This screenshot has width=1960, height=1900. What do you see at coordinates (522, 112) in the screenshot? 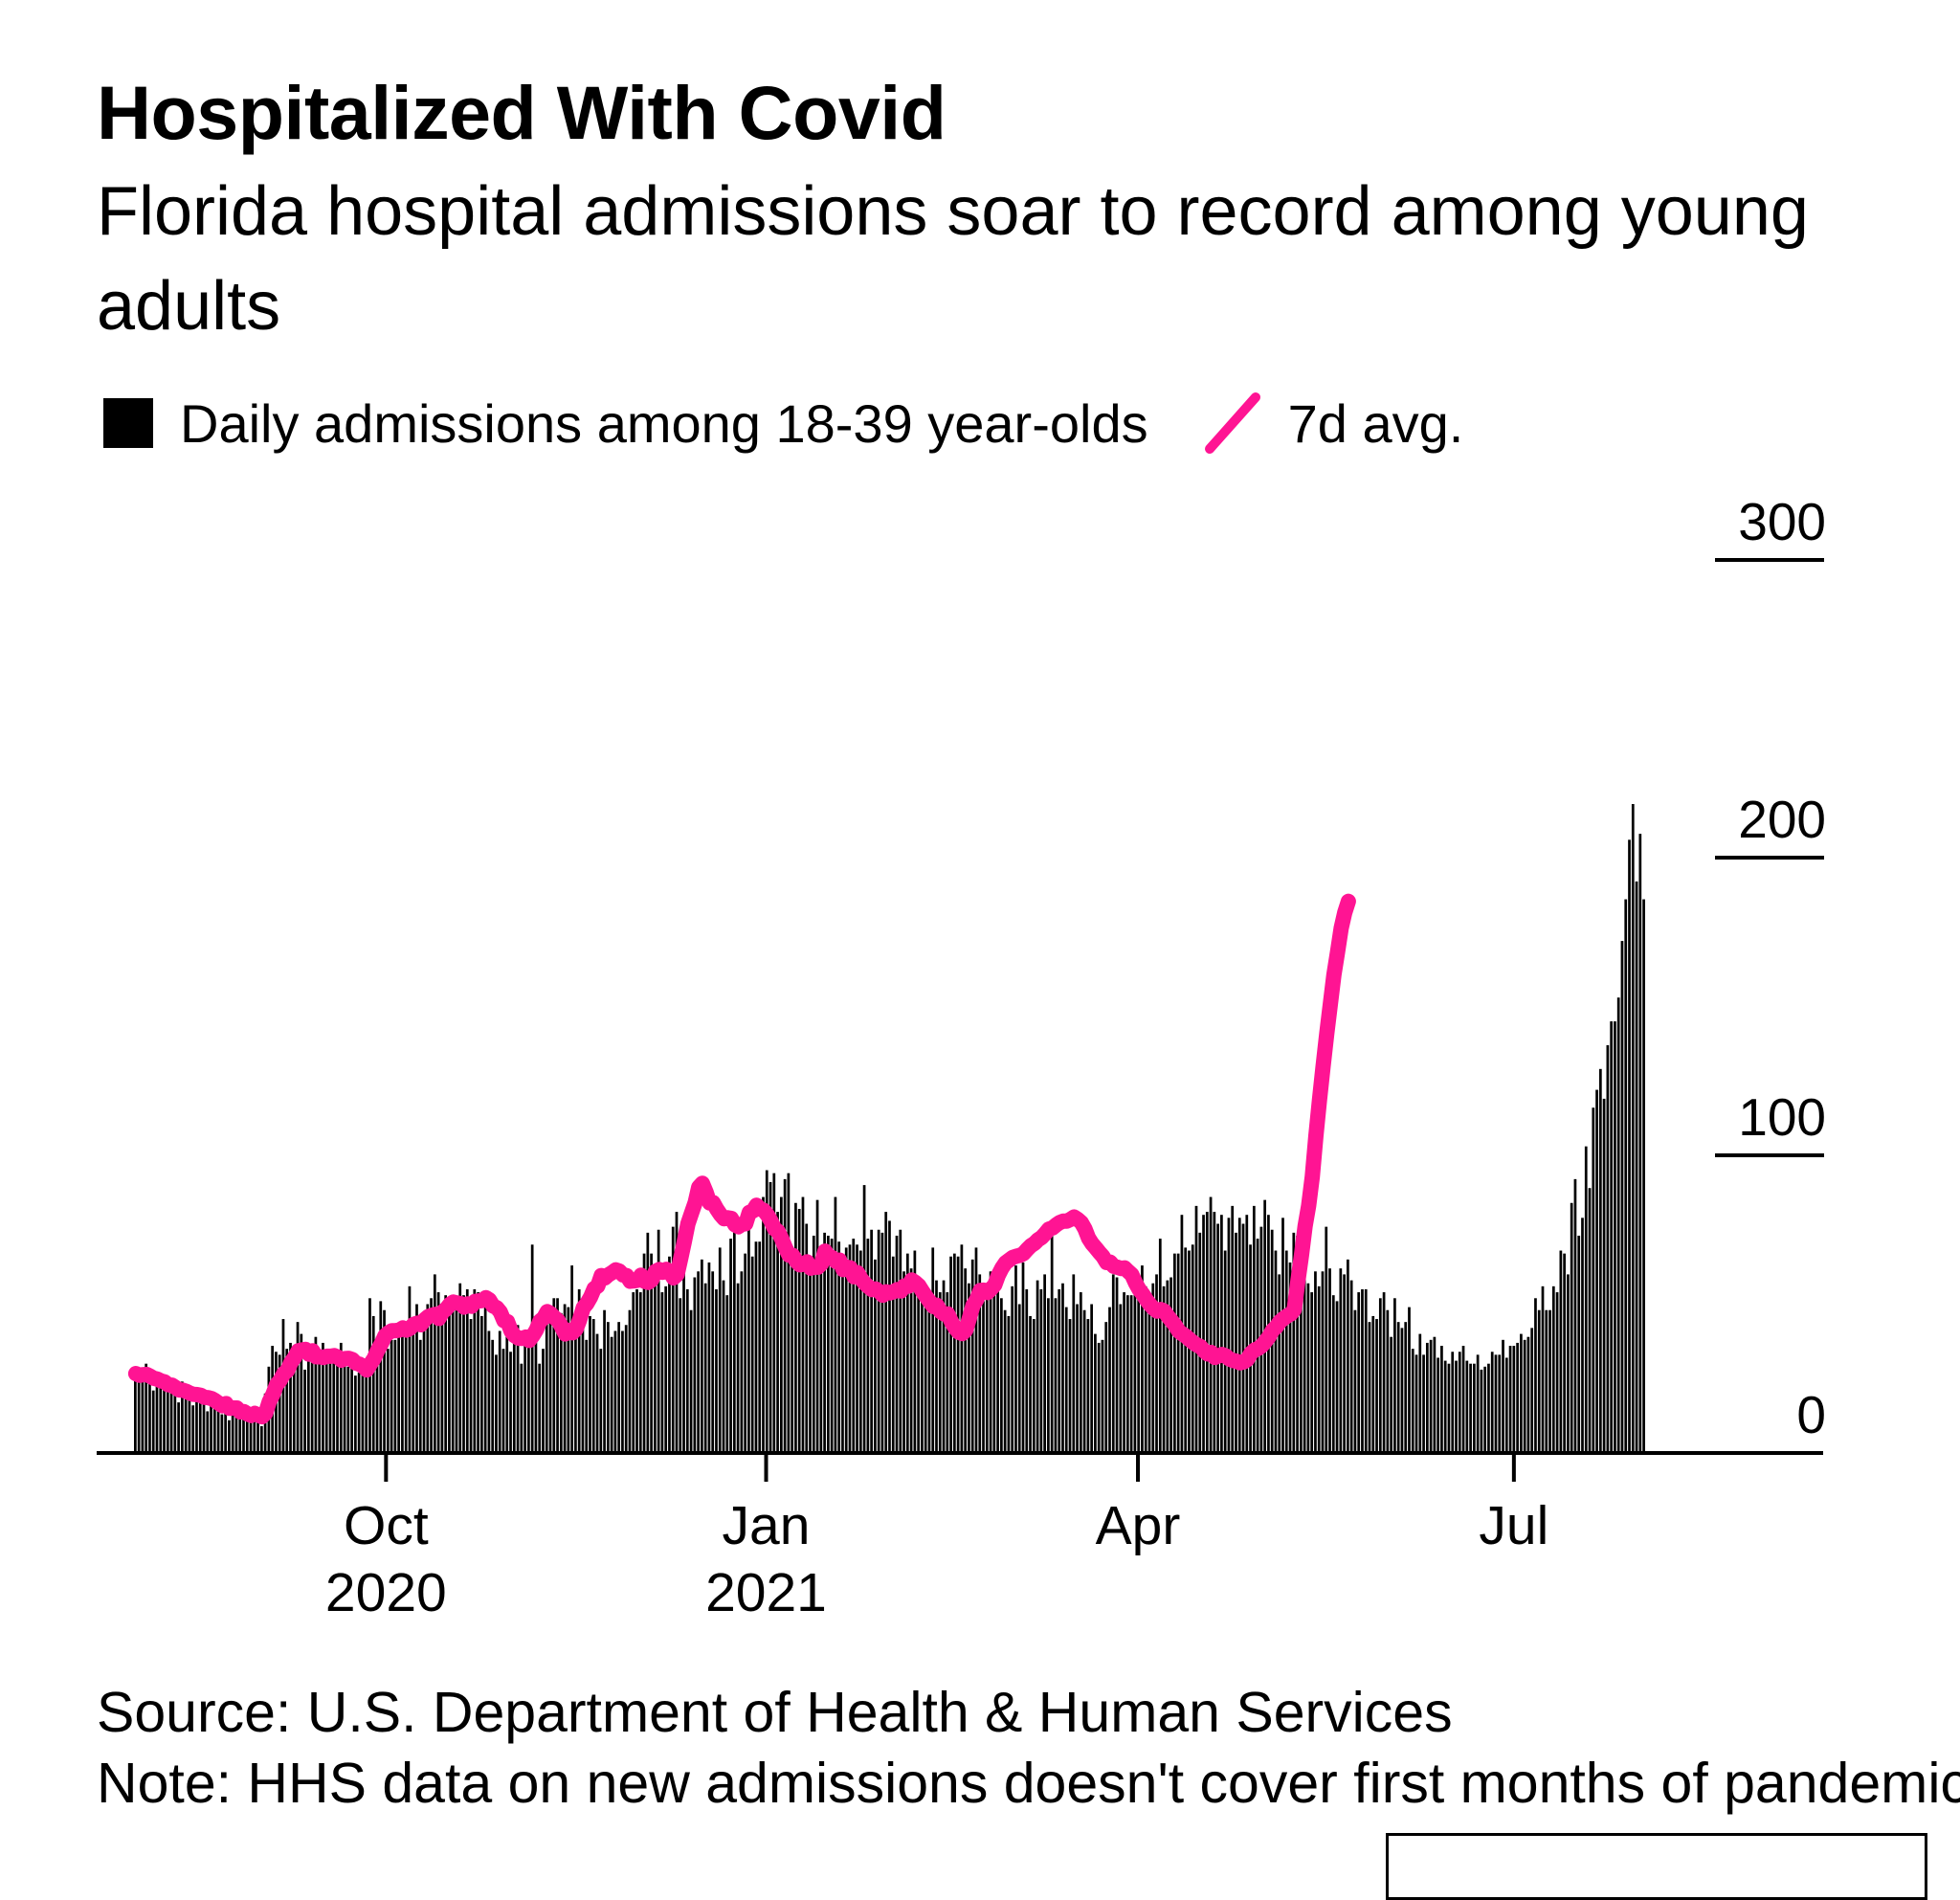
I see `chart-title: Hospitalized With Covid` at bounding box center [522, 112].